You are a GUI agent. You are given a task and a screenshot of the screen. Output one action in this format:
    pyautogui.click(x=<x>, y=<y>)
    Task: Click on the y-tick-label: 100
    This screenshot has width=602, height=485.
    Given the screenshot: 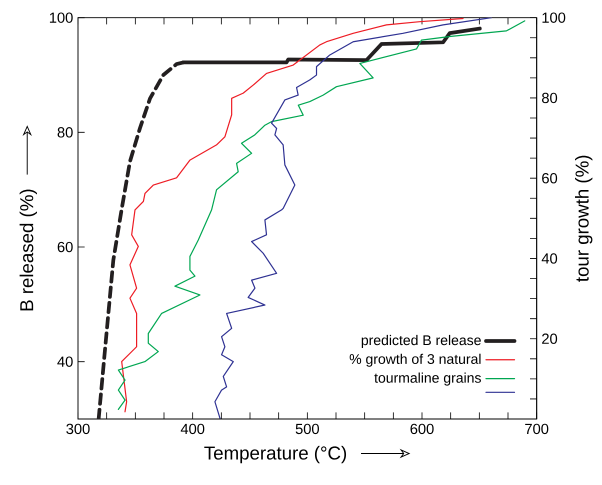 What is the action you would take?
    pyautogui.click(x=61, y=17)
    